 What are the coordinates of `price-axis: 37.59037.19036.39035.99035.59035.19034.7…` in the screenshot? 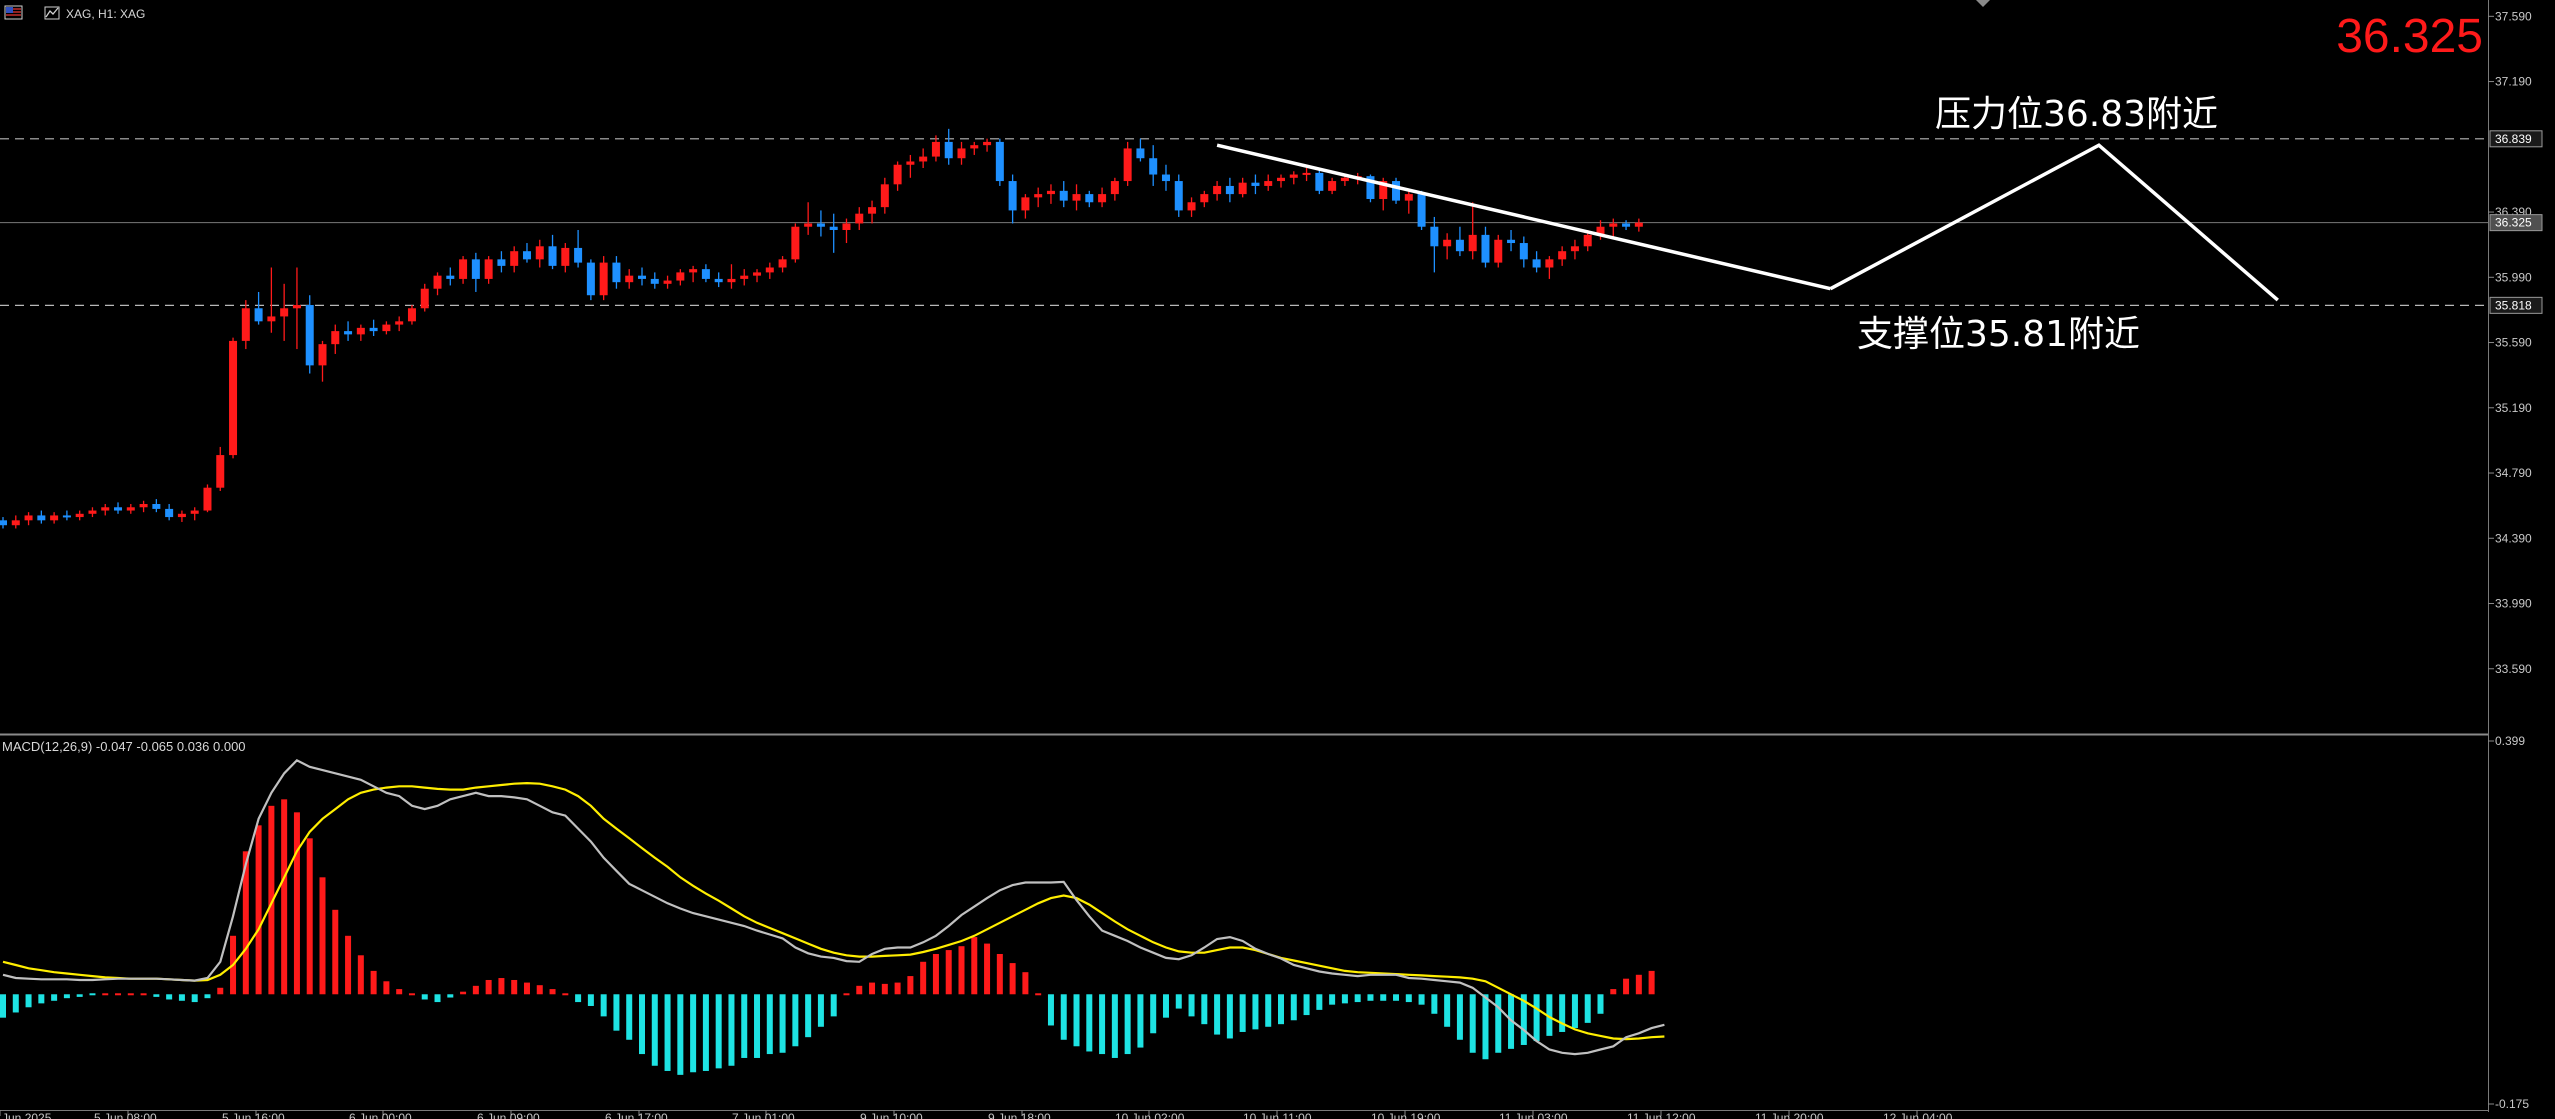 It's located at (2515, 556).